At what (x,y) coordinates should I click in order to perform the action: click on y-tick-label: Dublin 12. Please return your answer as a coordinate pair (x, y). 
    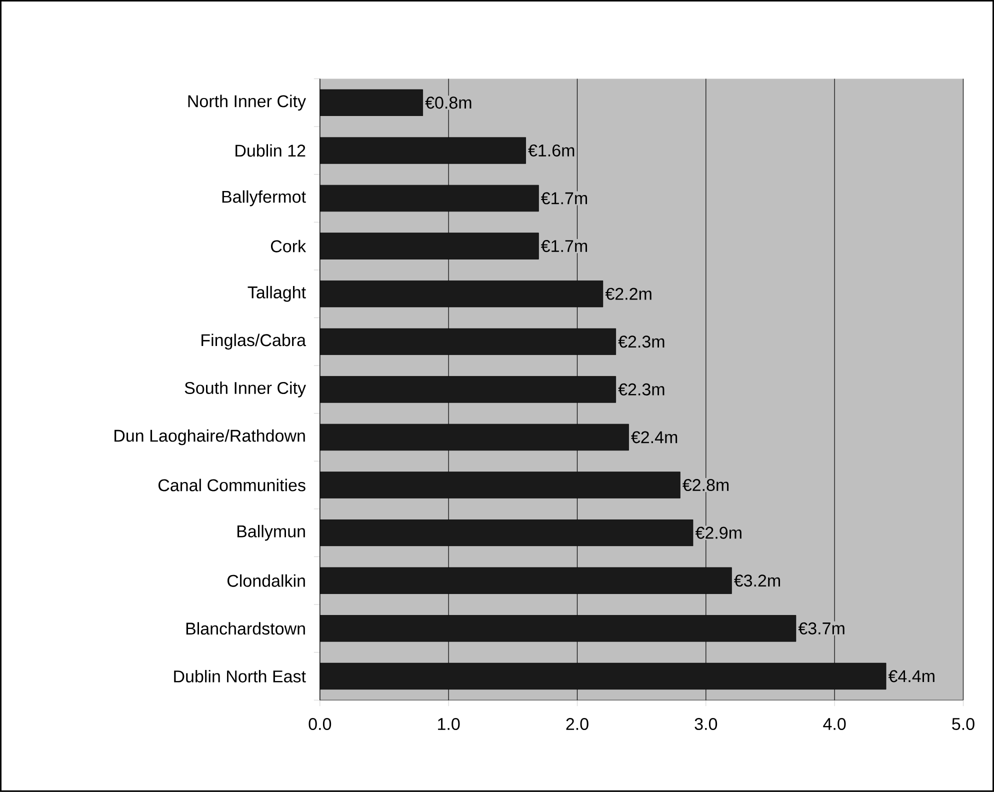
    Looking at the image, I should click on (271, 150).